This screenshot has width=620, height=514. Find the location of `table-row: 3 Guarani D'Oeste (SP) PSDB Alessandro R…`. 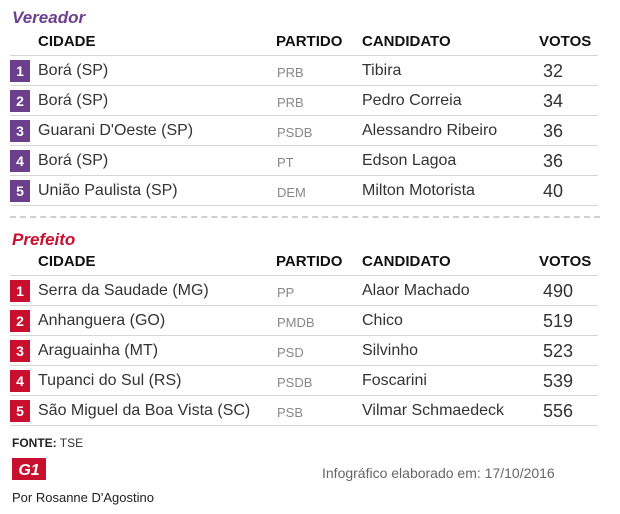

table-row: 3 Guarani D'Oeste (SP) PSDB Alessandro R… is located at coordinates (304, 131).